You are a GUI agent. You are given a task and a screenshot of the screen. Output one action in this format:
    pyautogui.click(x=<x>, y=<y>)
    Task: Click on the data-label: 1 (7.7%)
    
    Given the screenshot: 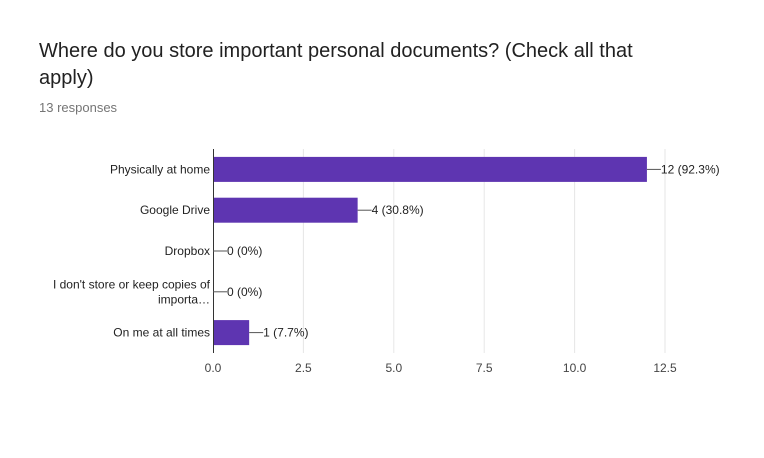 What is the action you would take?
    pyautogui.click(x=285, y=333)
    